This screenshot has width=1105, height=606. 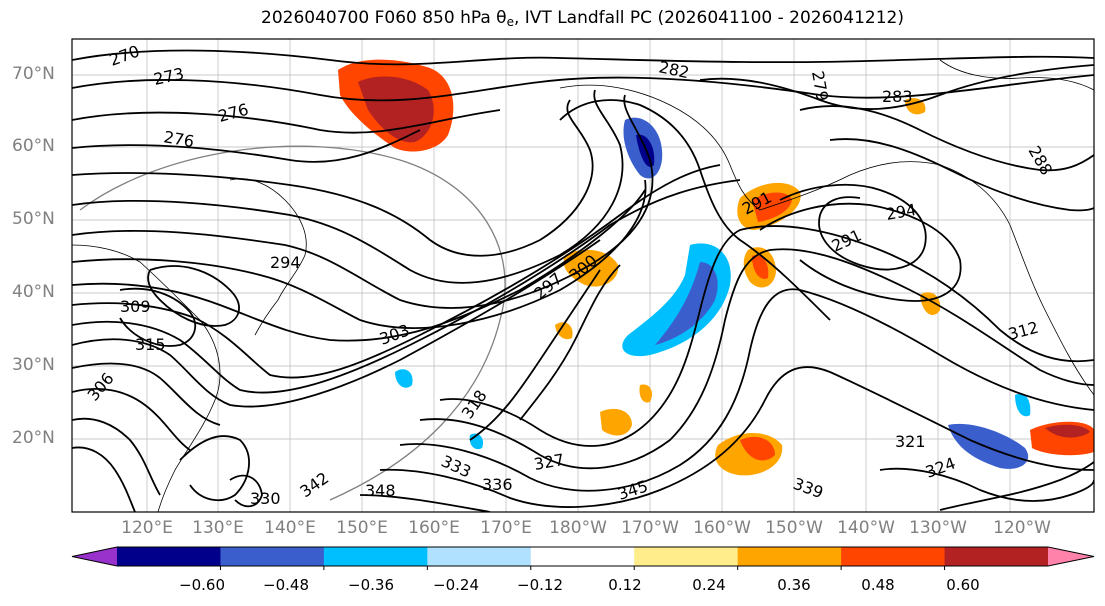 I want to click on title-prefix: 2026040700 F060 850 hPa, so click(x=379, y=18).